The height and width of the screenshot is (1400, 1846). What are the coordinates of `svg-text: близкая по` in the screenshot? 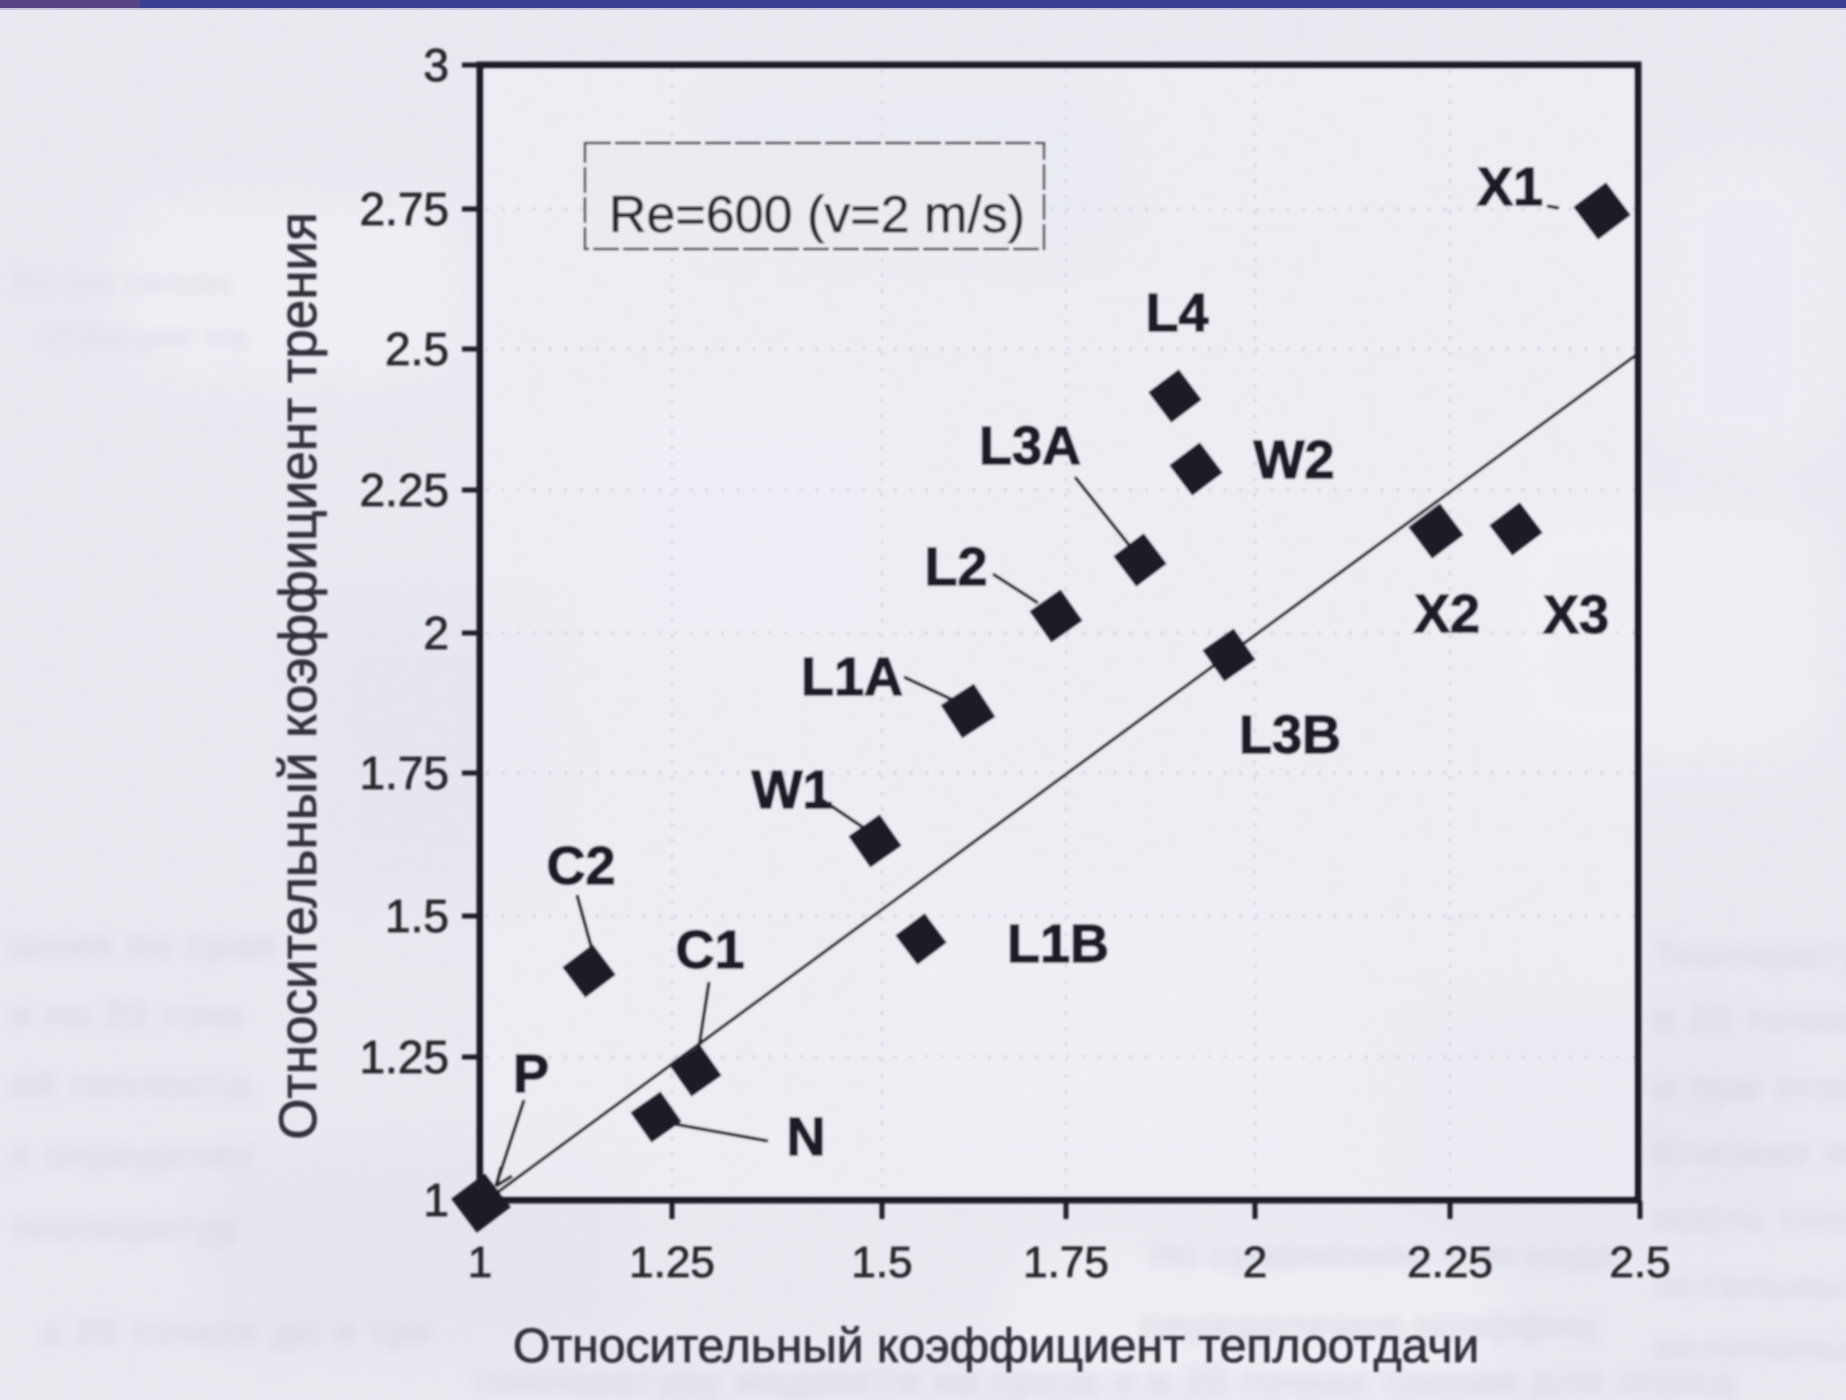 It's located at (1749, 1152).